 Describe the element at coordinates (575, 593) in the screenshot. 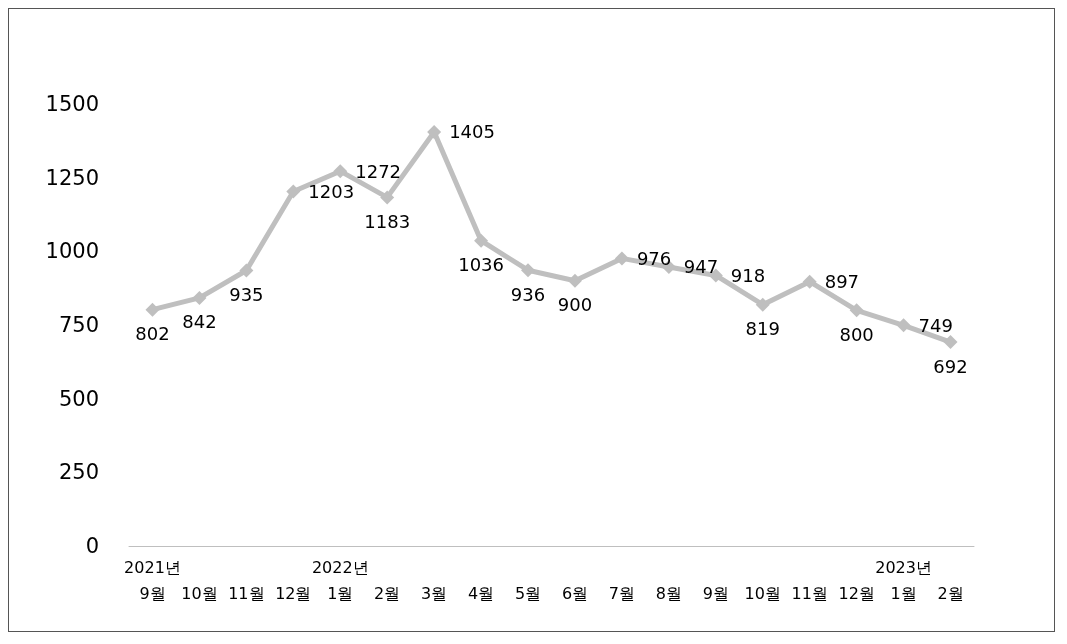

I see `x-tick-label: 6월` at that location.